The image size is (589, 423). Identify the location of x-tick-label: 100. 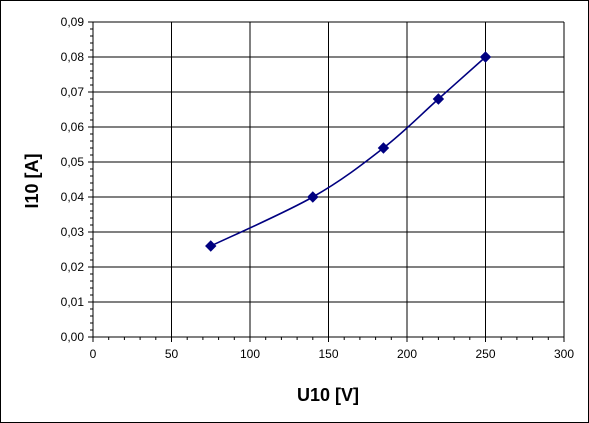
(250, 354).